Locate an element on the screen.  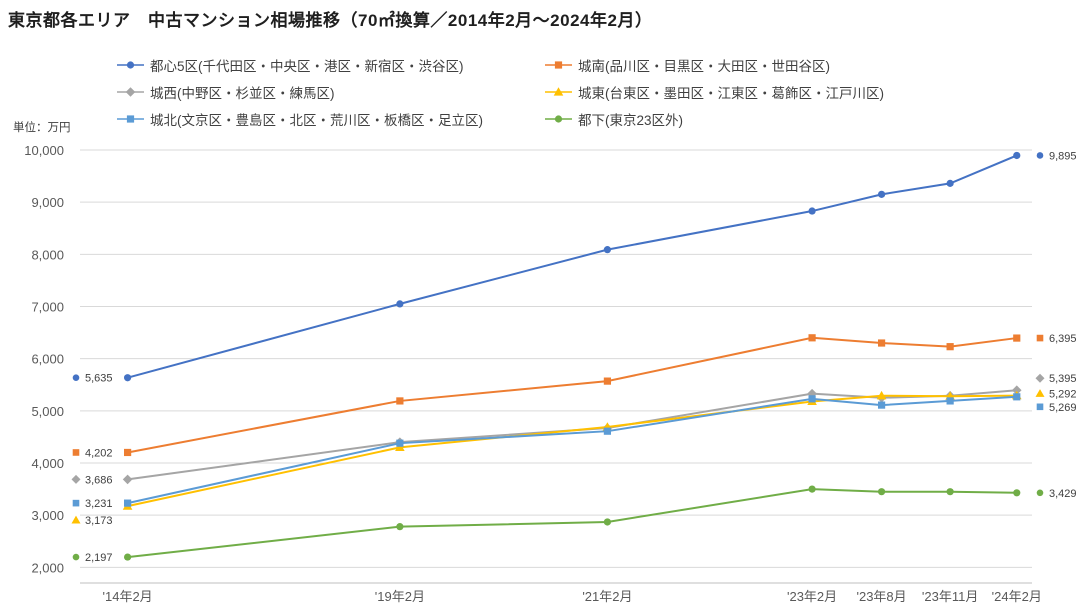
x-axis-tick-label: '14年2月 is located at coordinates (128, 596).